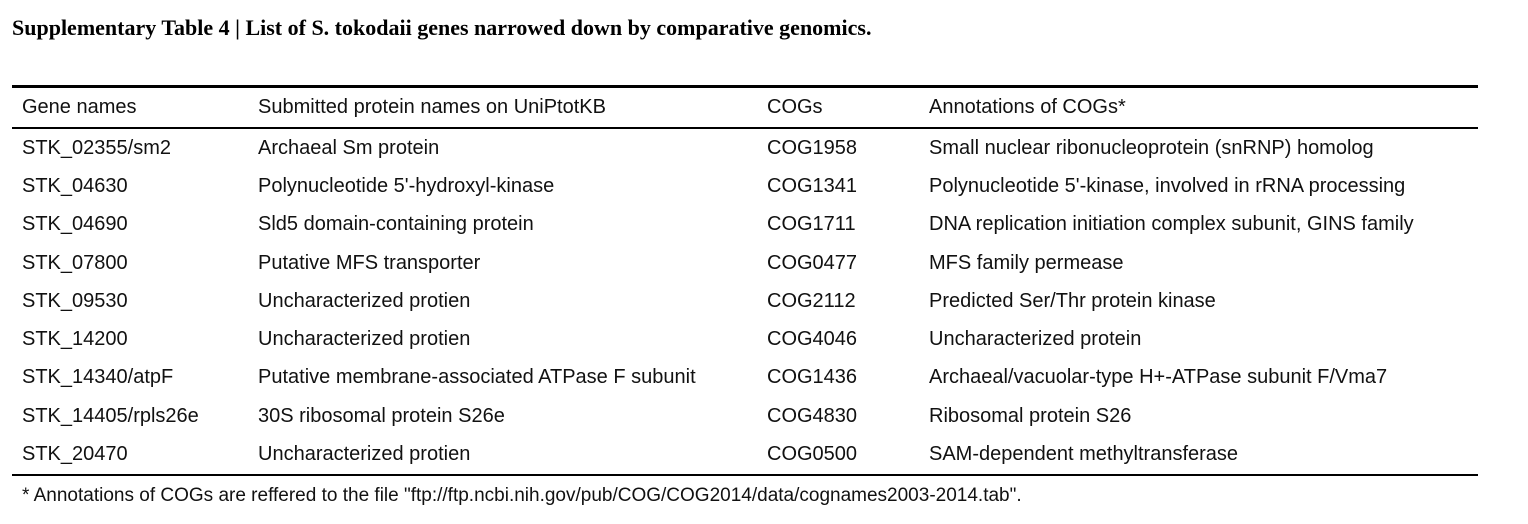  What do you see at coordinates (349, 147) in the screenshot?
I see `protein-name-cell: Archaeal Sm protein` at bounding box center [349, 147].